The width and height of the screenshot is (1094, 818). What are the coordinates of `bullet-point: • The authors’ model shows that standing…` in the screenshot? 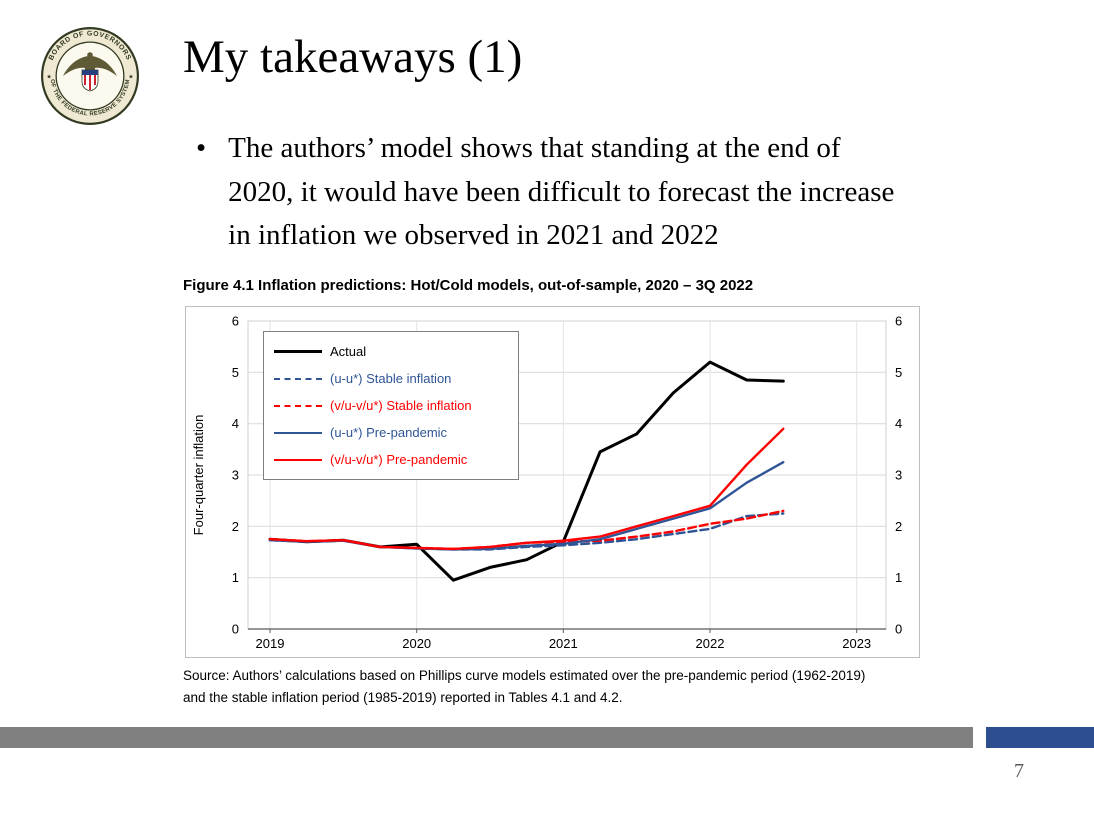 It's located at (638, 192).